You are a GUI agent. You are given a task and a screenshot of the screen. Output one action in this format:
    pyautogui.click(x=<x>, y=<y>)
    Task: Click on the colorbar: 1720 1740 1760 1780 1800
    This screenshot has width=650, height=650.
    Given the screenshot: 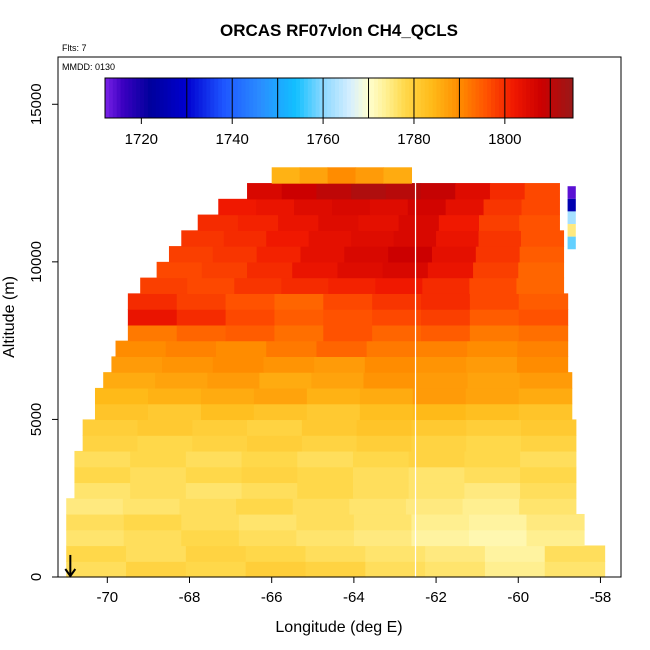 What is the action you would take?
    pyautogui.click(x=339, y=112)
    